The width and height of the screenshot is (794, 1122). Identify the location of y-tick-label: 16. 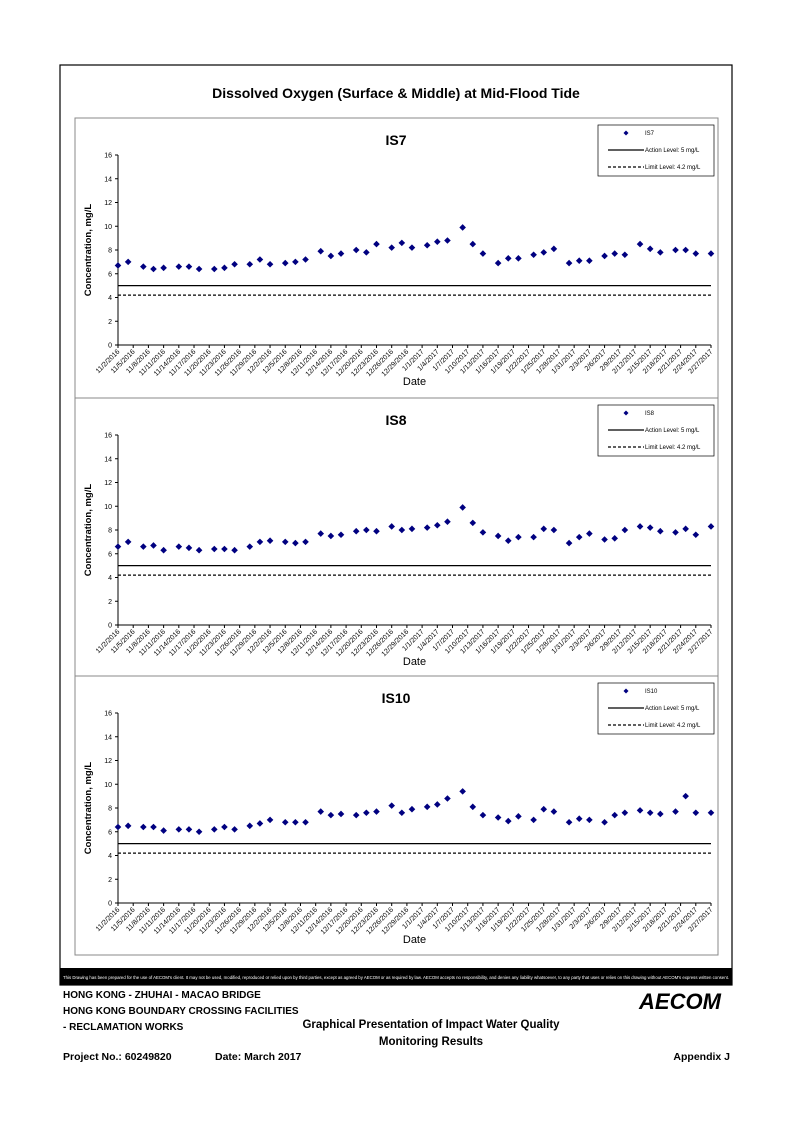
(108, 436).